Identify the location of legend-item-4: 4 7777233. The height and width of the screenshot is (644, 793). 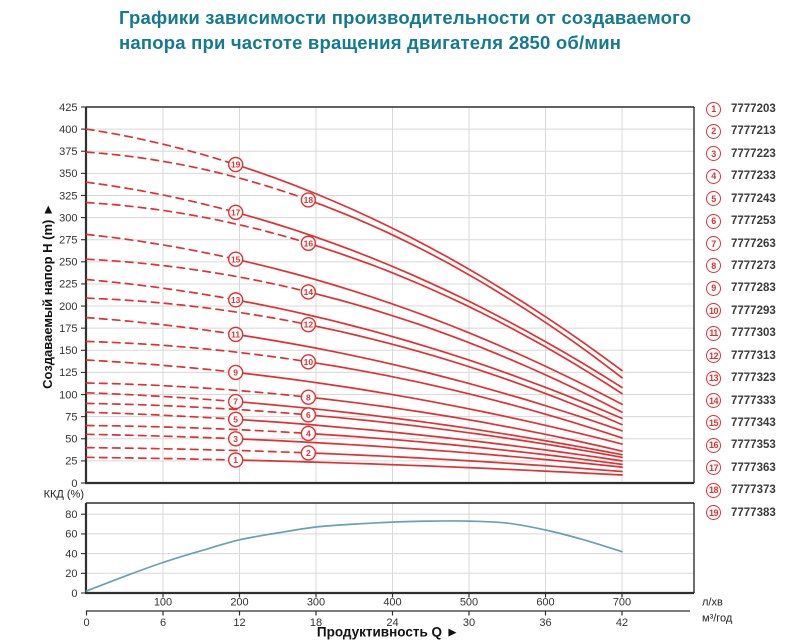
(741, 176).